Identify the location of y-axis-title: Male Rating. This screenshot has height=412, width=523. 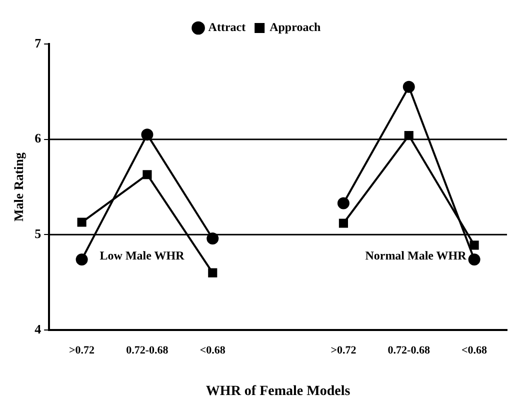
(18, 187).